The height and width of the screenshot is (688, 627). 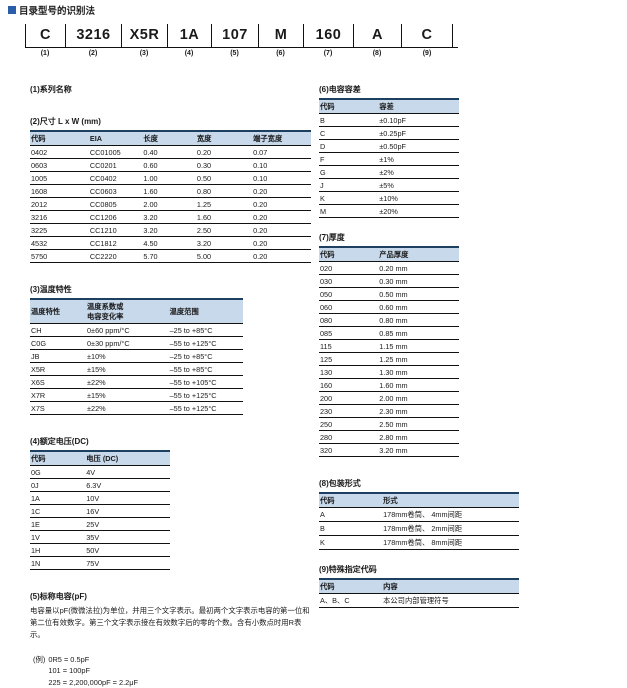 What do you see at coordinates (59, 178) in the screenshot?
I see `table-cell: 1005` at bounding box center [59, 178].